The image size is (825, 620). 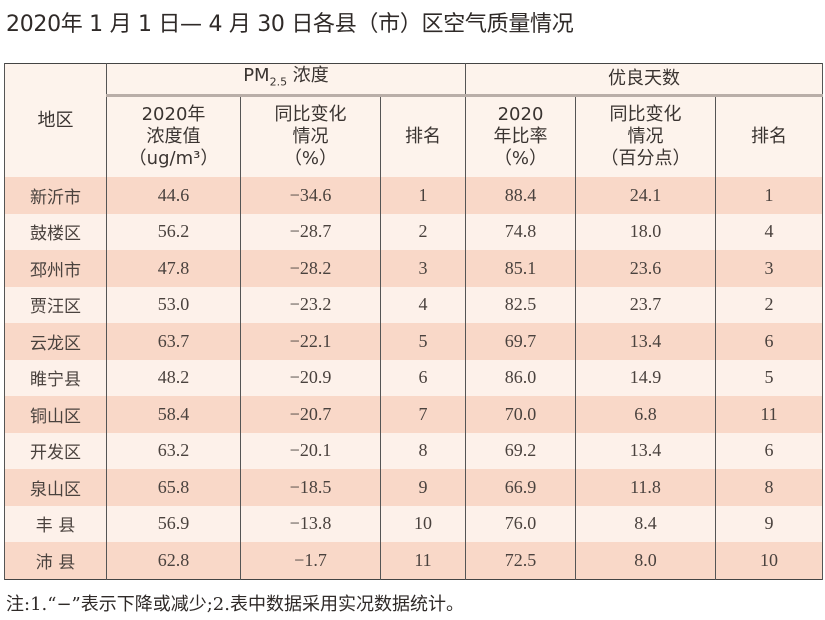 What do you see at coordinates (310, 268) in the screenshot?
I see `cell-pm-change: −28.2` at bounding box center [310, 268].